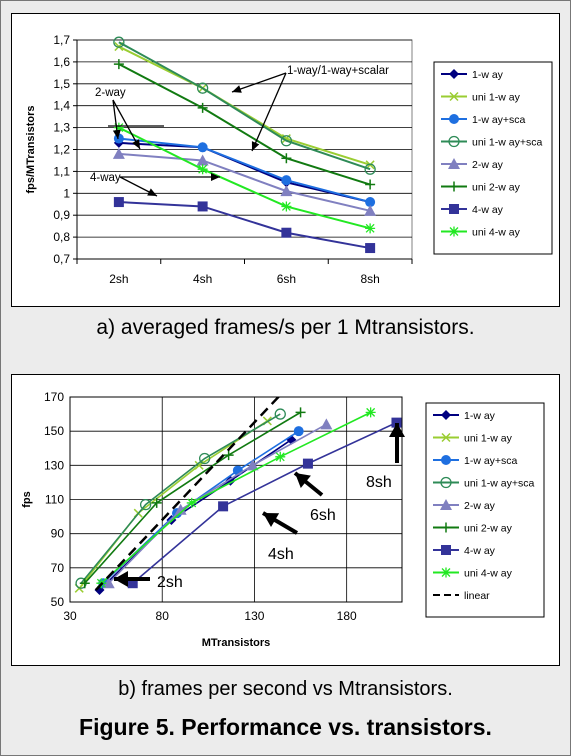  I want to click on x-tick-label: 8sh, so click(369, 279).